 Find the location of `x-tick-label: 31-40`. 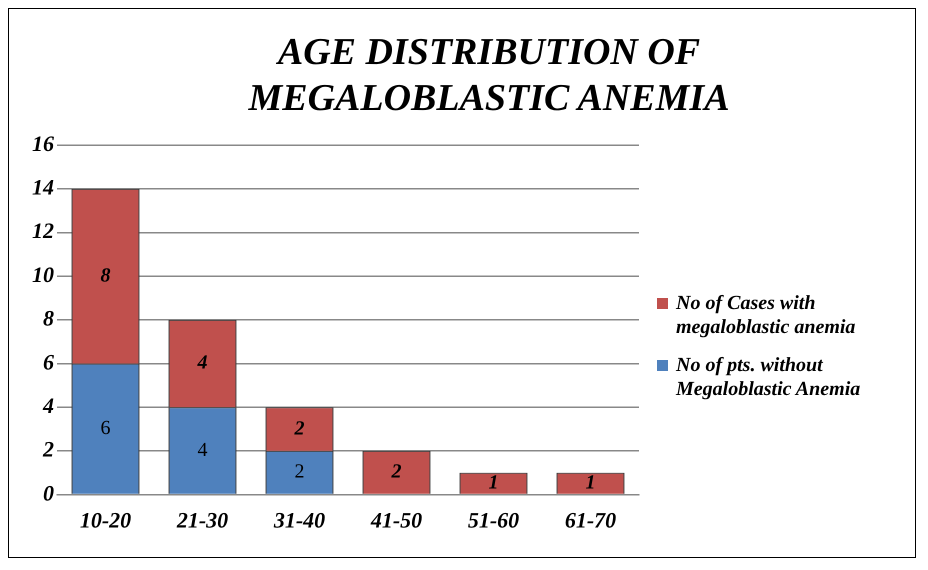

x-tick-label: 31-40 is located at coordinates (299, 519).